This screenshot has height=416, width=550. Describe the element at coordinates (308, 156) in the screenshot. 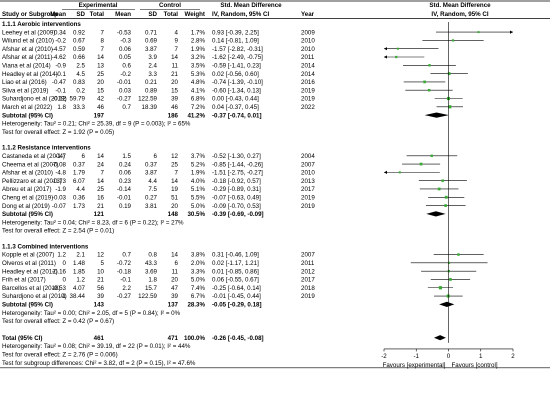

I see `year-value: 2004` at that location.